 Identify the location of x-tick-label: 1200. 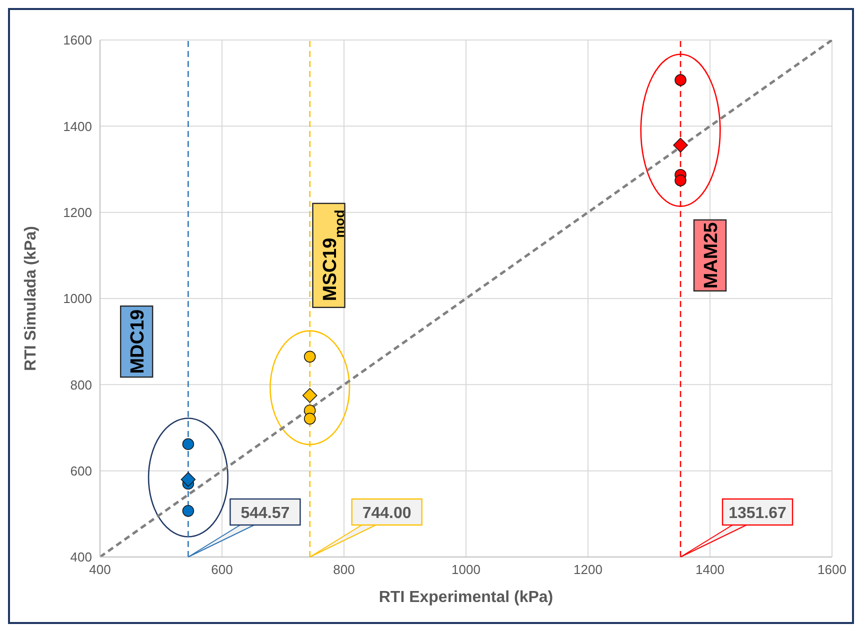
(588, 570).